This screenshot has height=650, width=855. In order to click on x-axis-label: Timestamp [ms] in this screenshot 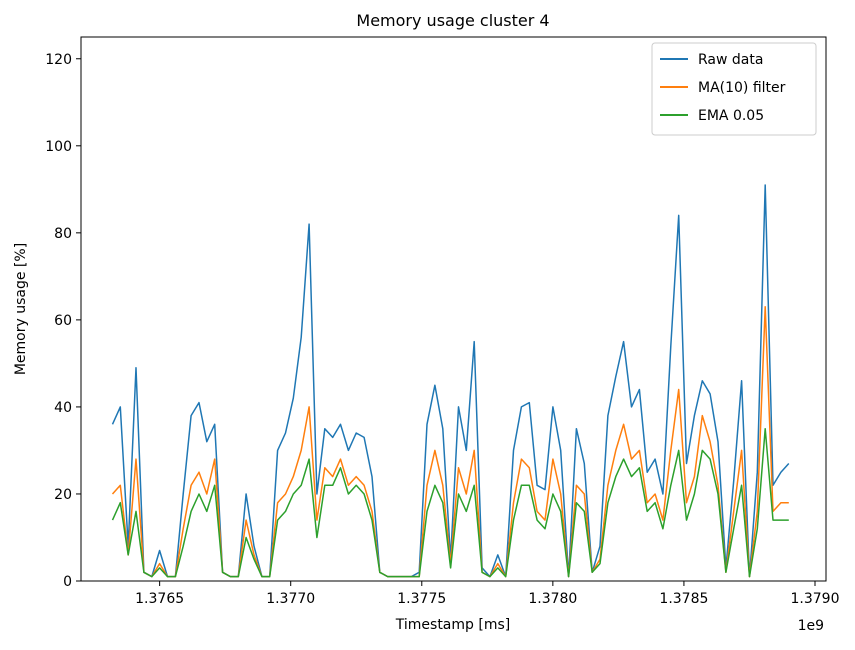, I will do `click(452, 625)`.